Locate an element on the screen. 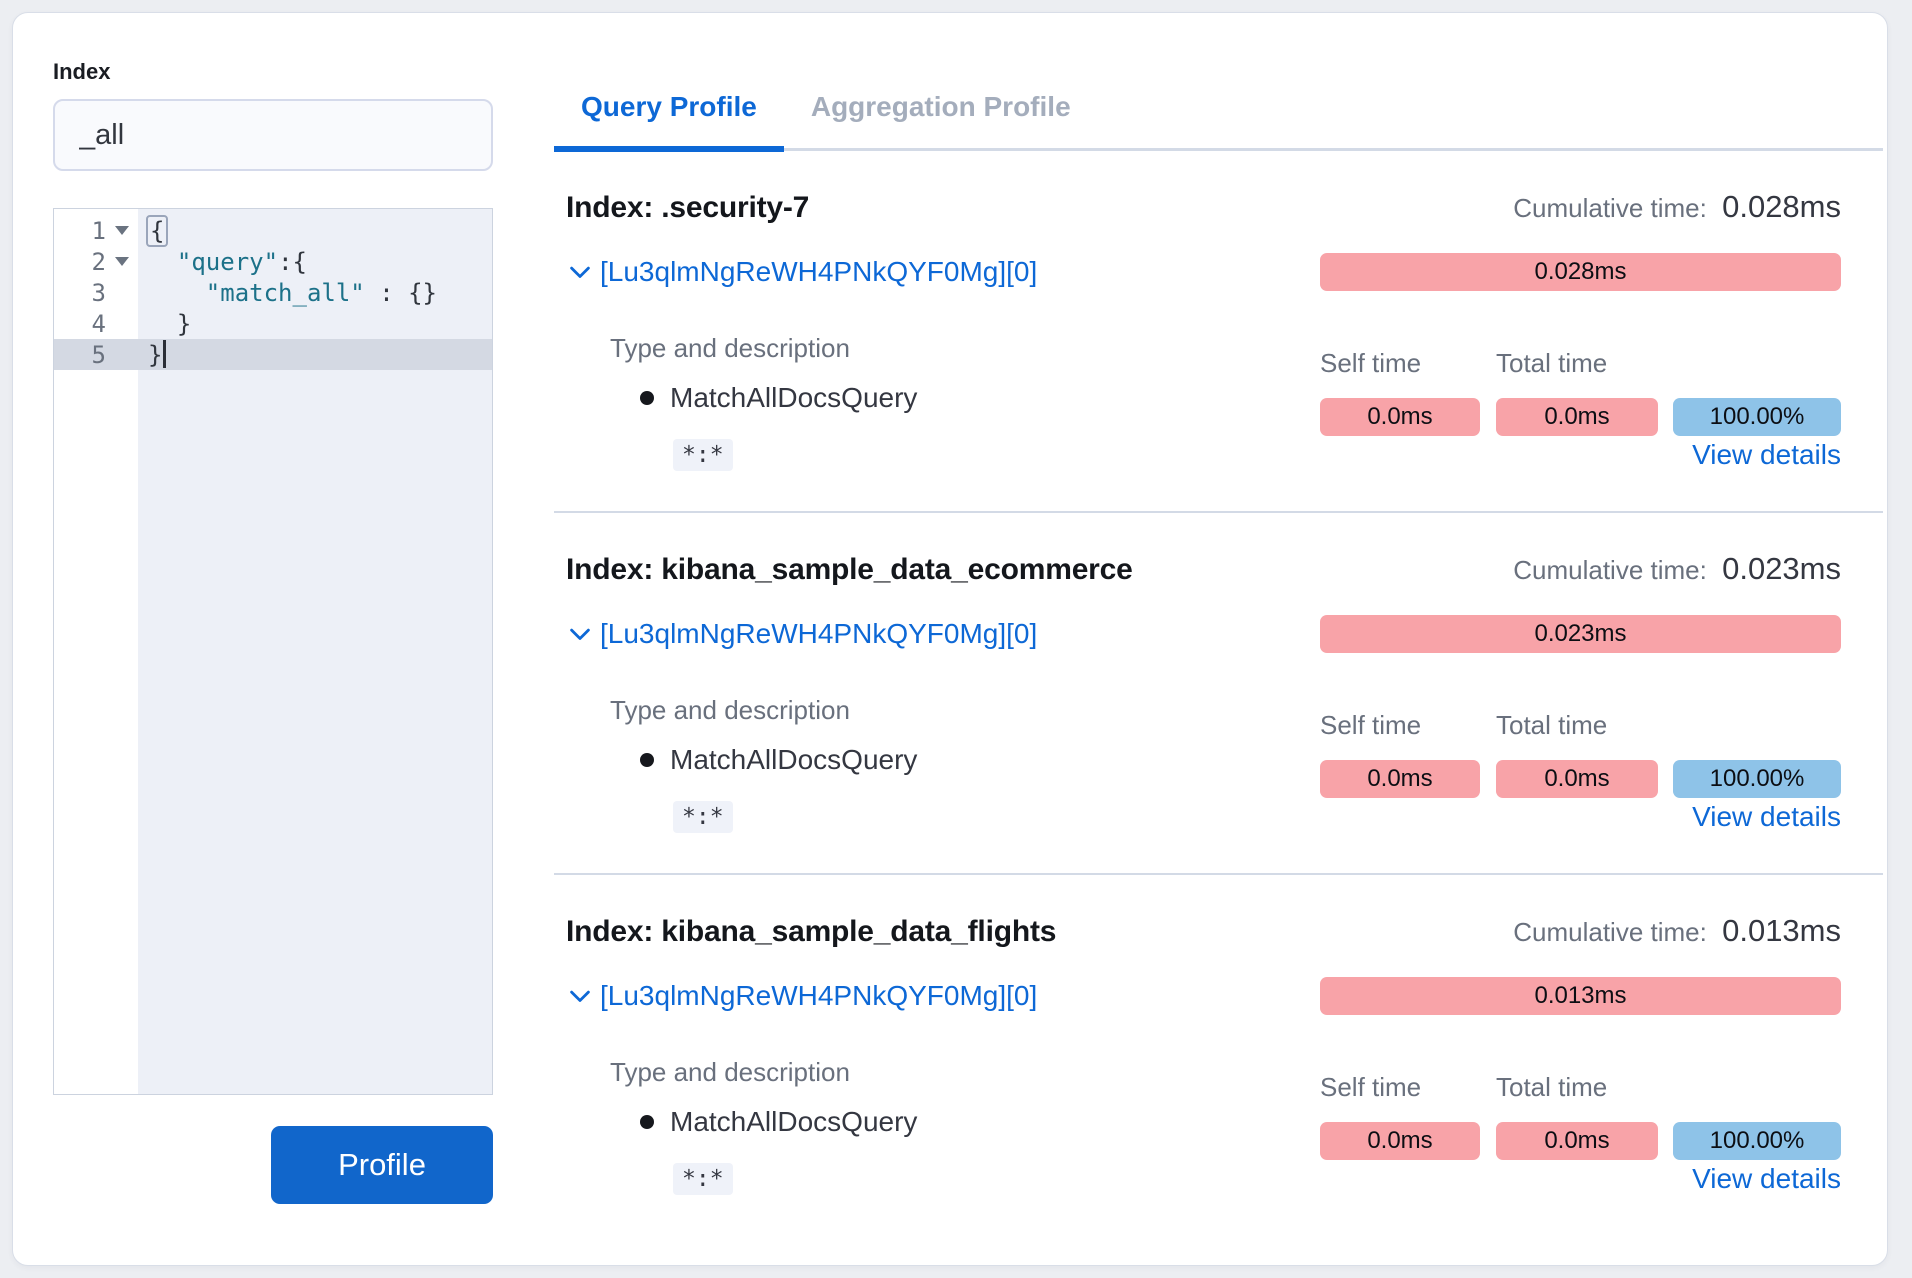 The height and width of the screenshot is (1278, 1912). editor-line: 4 } is located at coordinates (273, 323).